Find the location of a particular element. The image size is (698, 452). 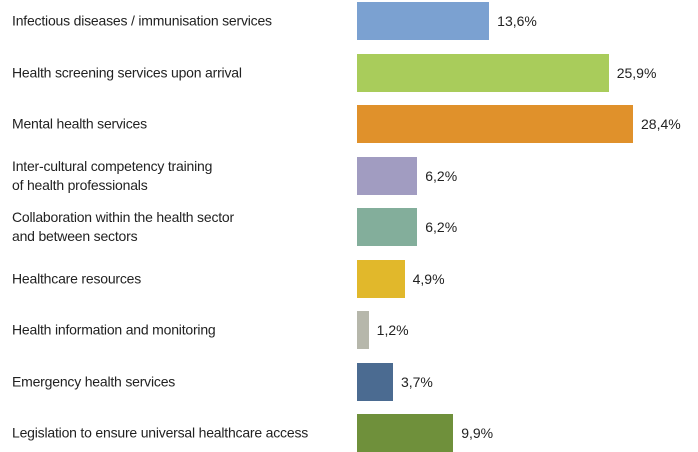

category-label: Health screening services upon arrival is located at coordinates (127, 72).